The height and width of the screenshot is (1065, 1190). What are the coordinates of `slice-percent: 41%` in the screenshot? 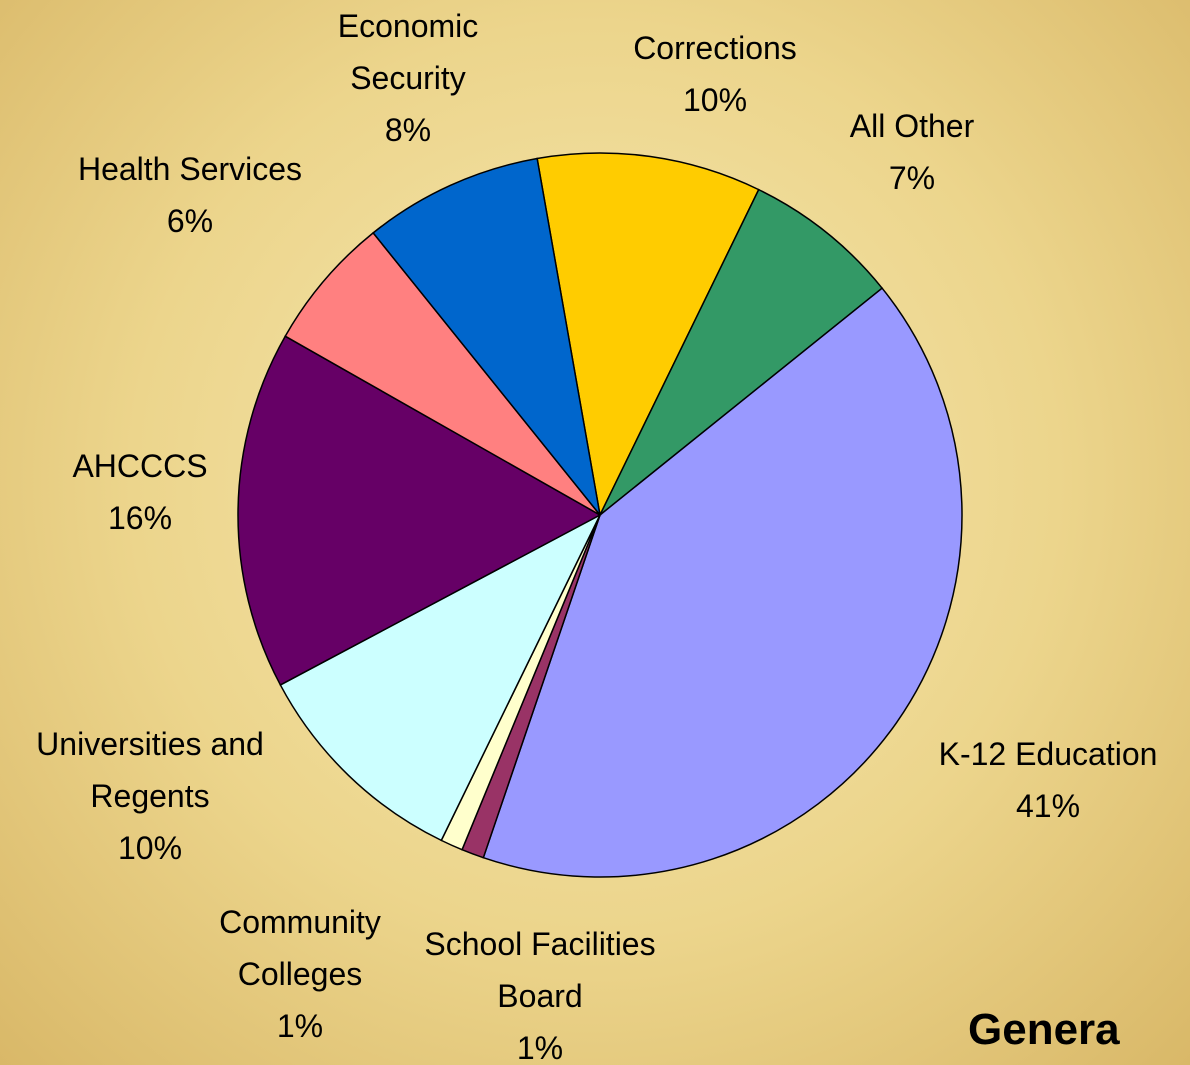 It's located at (1048, 806).